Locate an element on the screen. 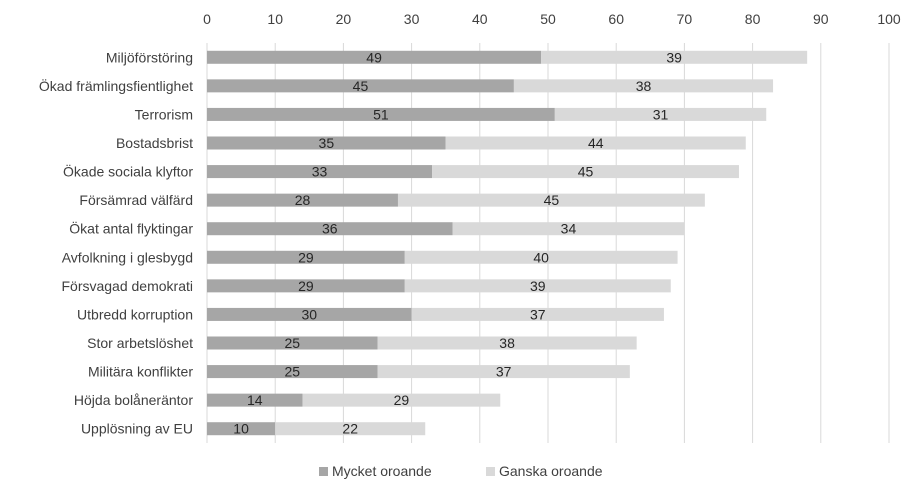  legend: Mycket oroande Ganska oroande is located at coordinates (461, 471).